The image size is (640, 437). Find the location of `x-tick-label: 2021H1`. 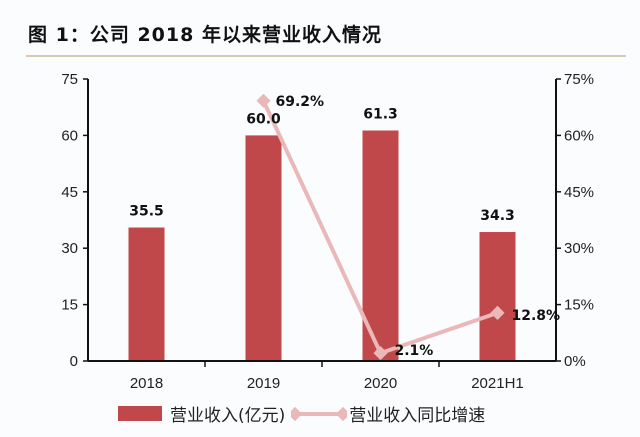

x-tick-label: 2021H1 is located at coordinates (497, 383).